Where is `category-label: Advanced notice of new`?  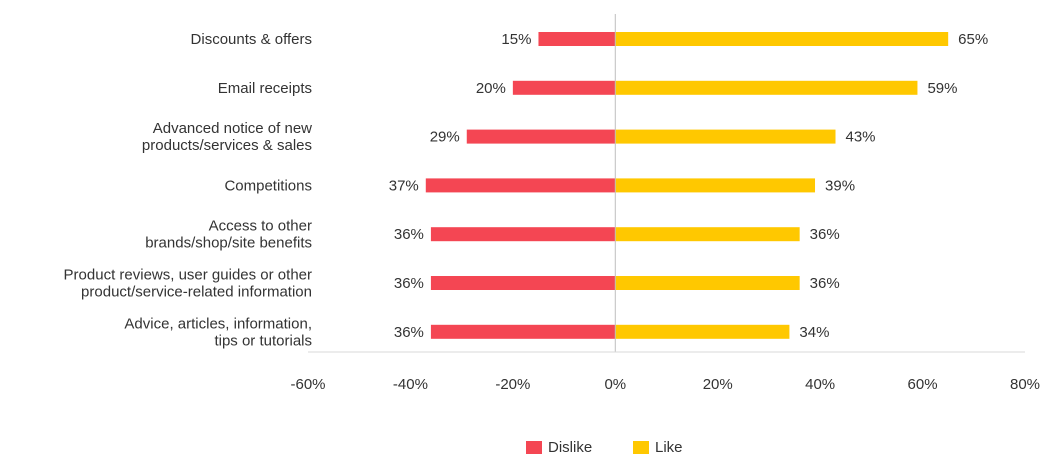
category-label: Advanced notice of new is located at coordinates (232, 128).